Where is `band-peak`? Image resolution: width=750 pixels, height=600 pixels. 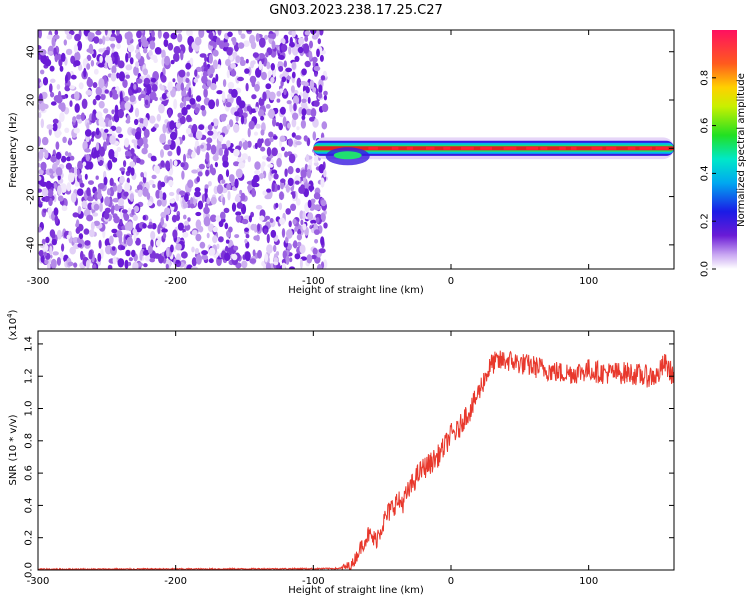 band-peak is located at coordinates (597, 148).